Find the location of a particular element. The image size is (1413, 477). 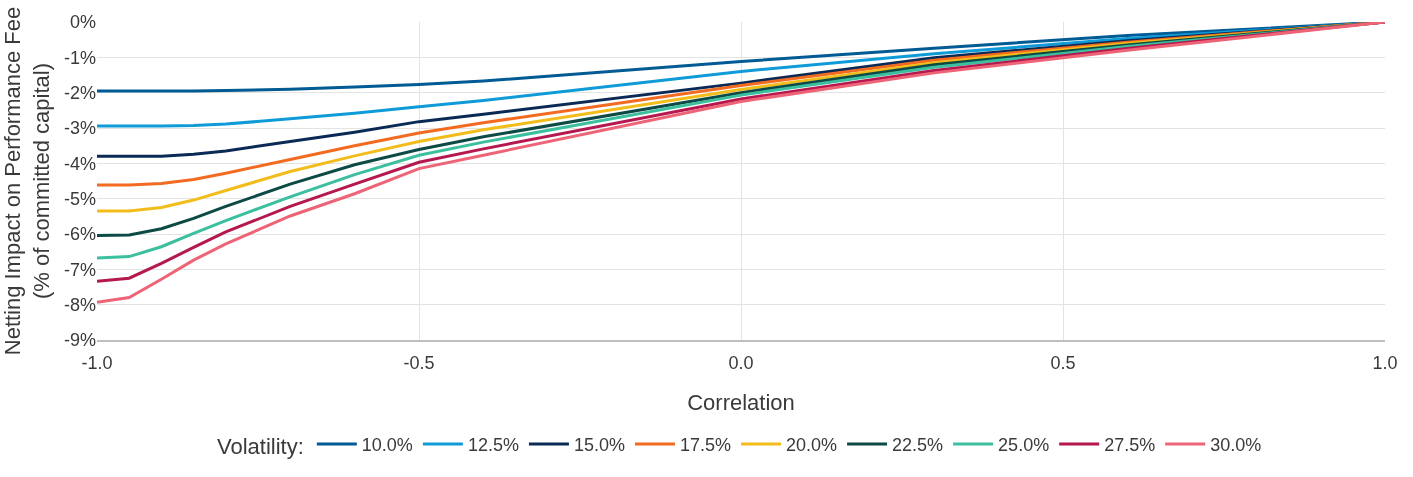

x-tick-label: 0.5 is located at coordinates (1063, 363).